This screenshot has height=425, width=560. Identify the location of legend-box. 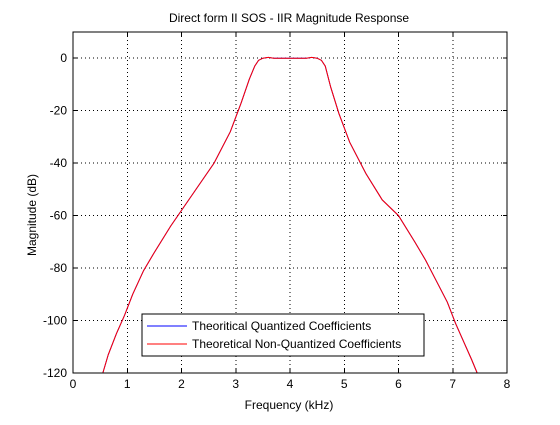
(283, 335).